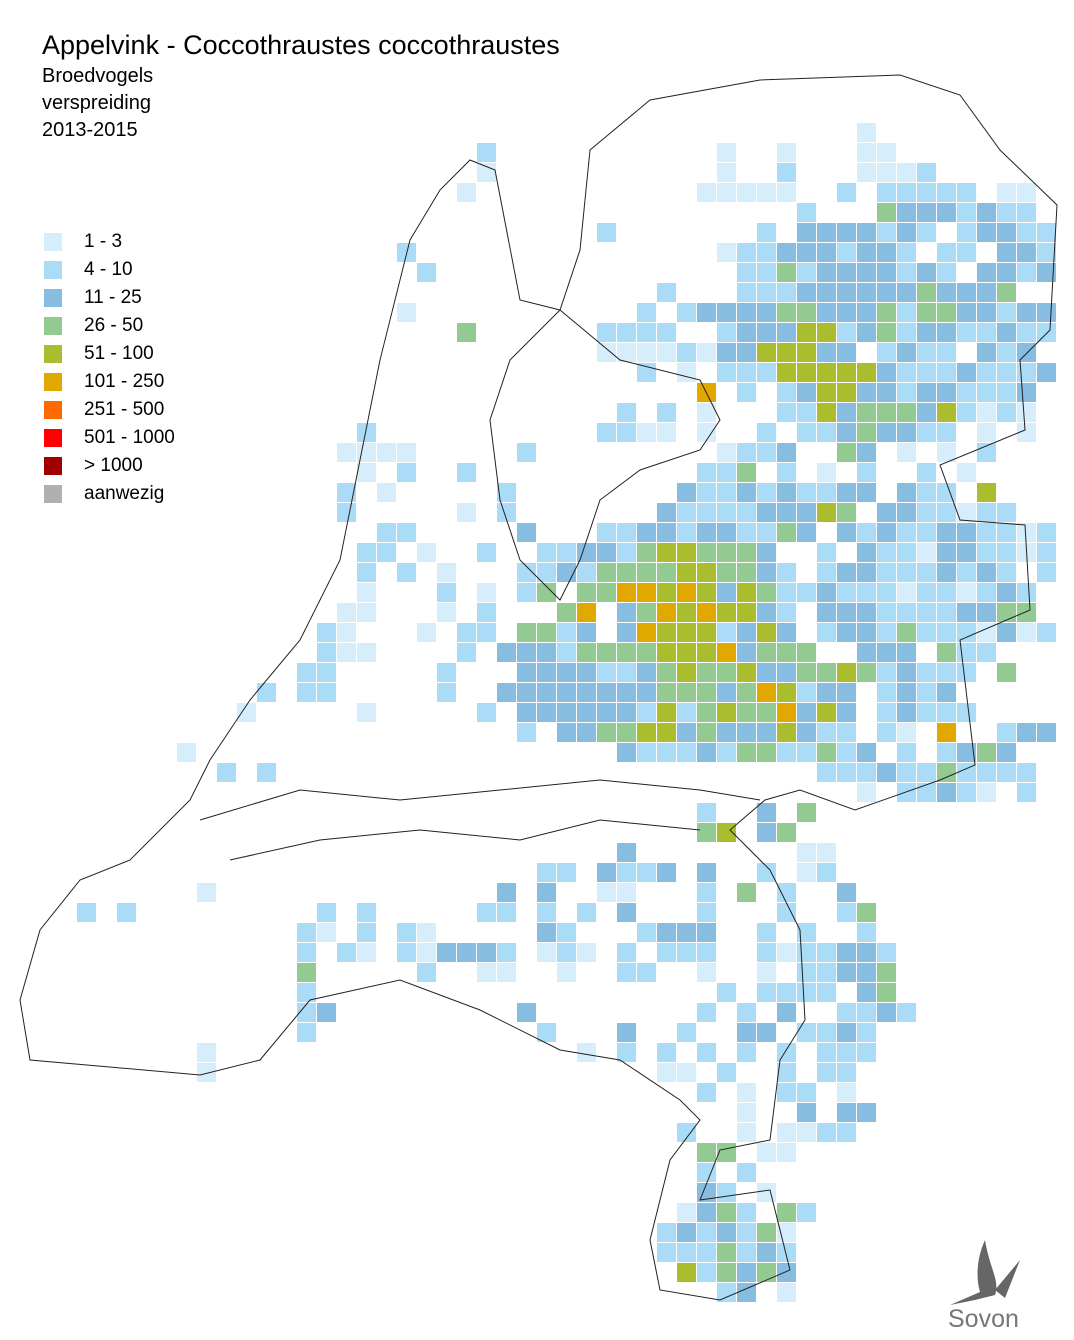 Image resolution: width=1074 pixels, height=1340 pixels. What do you see at coordinates (985, 1272) in the screenshot?
I see `logo-icon` at bounding box center [985, 1272].